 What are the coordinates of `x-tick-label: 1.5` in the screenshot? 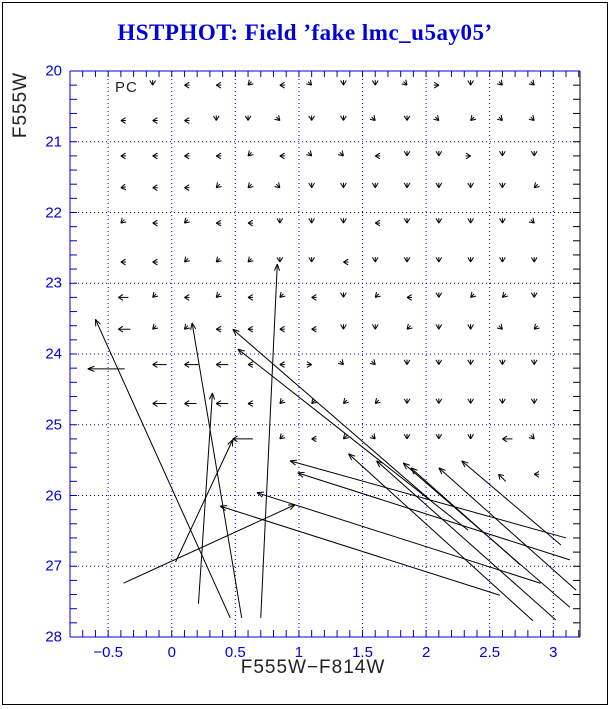 It's located at (362, 652).